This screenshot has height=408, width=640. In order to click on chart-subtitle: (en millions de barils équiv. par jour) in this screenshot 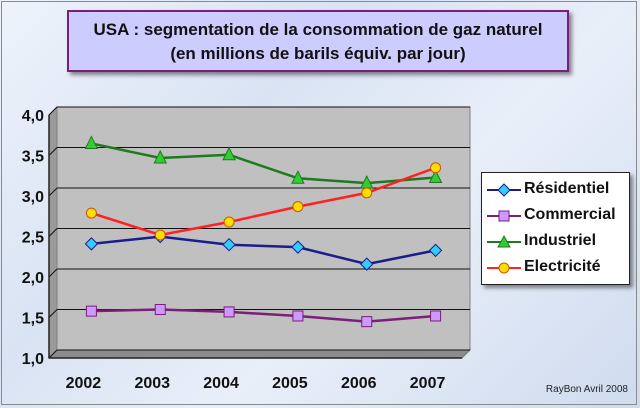, I will do `click(318, 53)`.